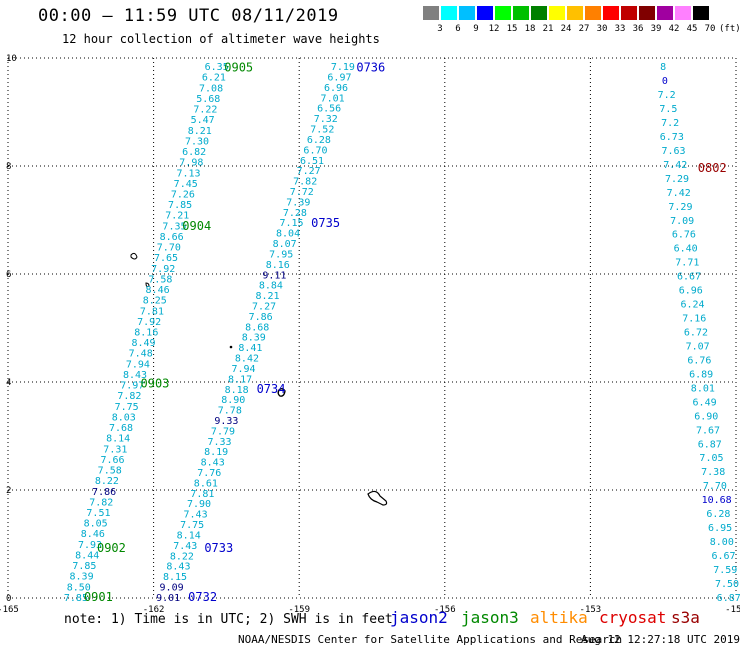  What do you see at coordinates (132, 386) in the screenshot?
I see `wave-height-label: 7.97` at bounding box center [132, 386].